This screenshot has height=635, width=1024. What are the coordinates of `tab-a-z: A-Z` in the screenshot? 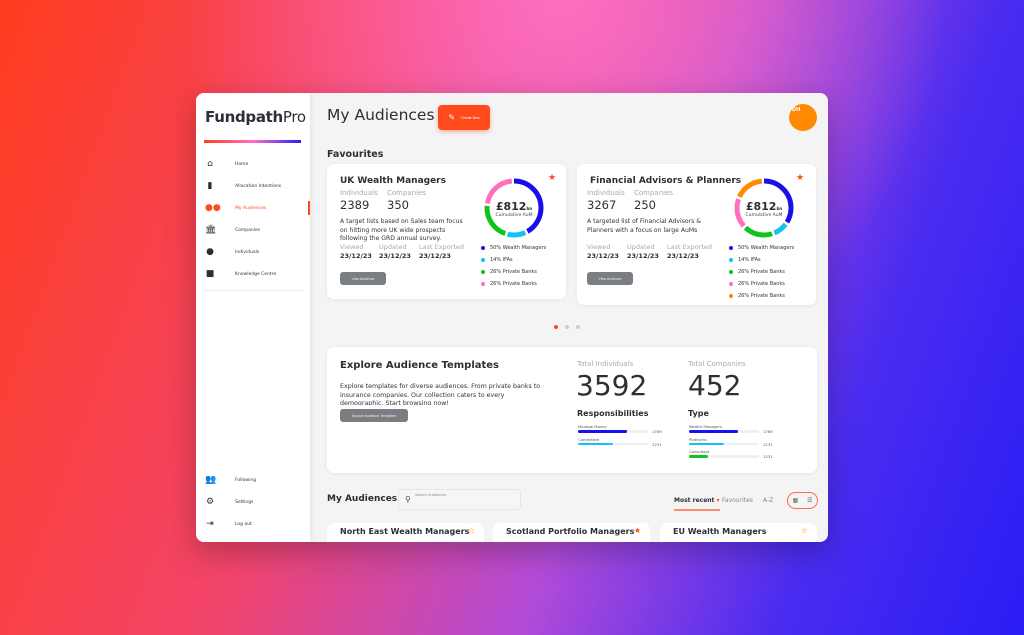 It's located at (768, 500).